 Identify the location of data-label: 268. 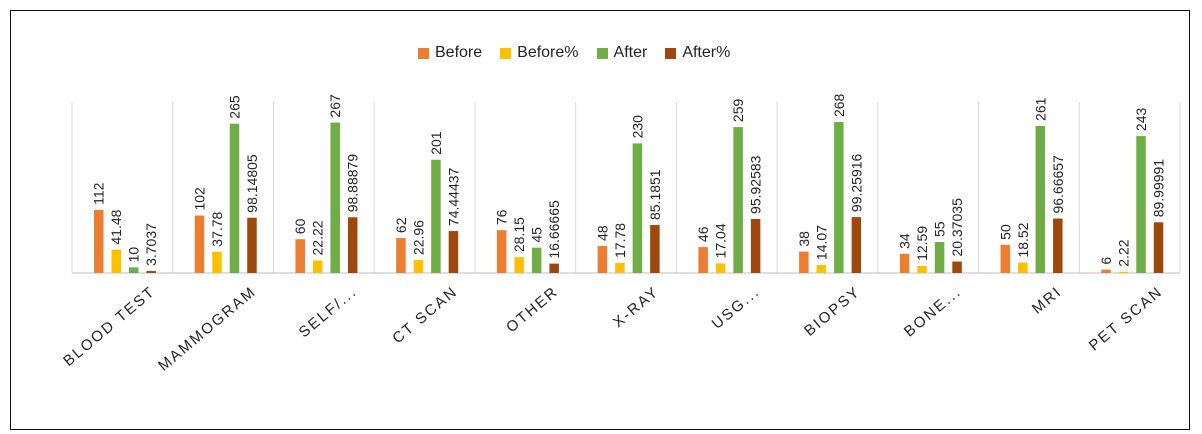
(839, 105).